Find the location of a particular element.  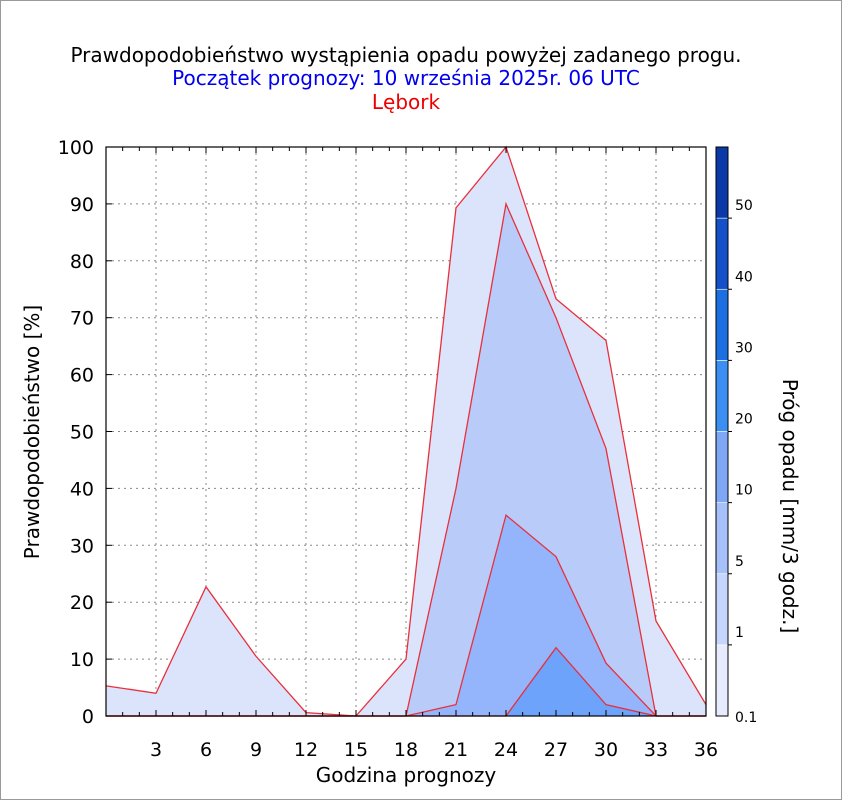

y-tick-label: 100 is located at coordinates (76, 148).